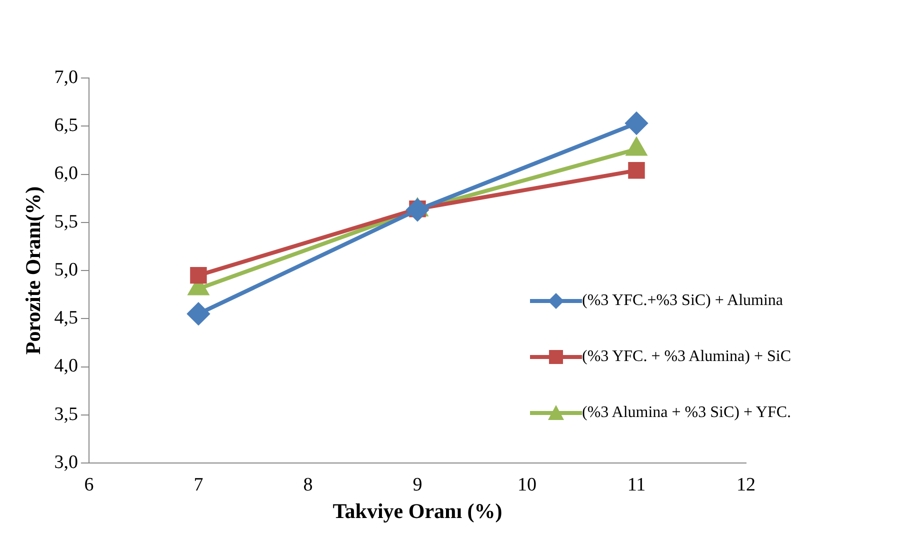 The height and width of the screenshot is (533, 904). Describe the element at coordinates (89, 485) in the screenshot. I see `x-tick-label: 6` at that location.